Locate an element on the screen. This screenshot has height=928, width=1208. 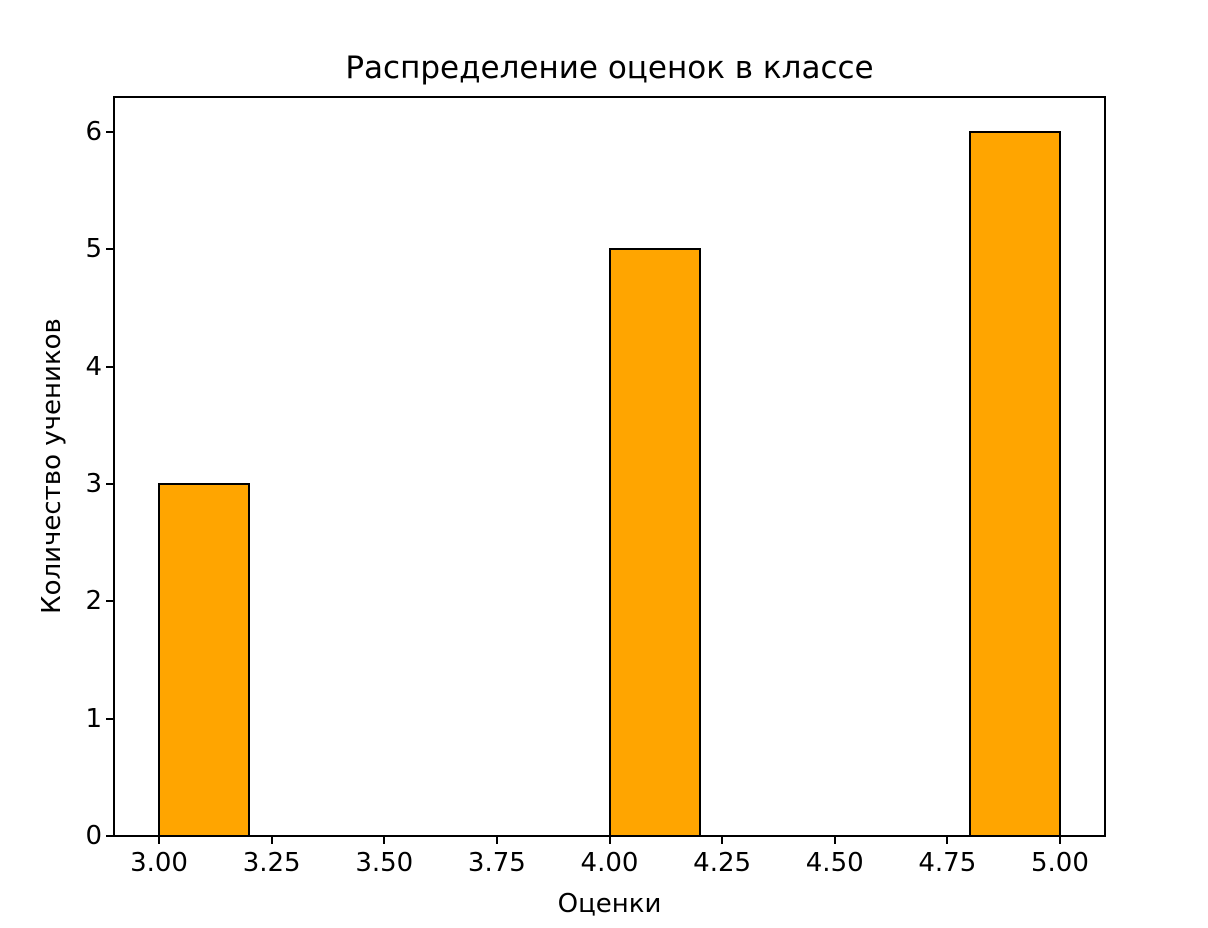
y-tick-label: 4 is located at coordinates (93, 366).